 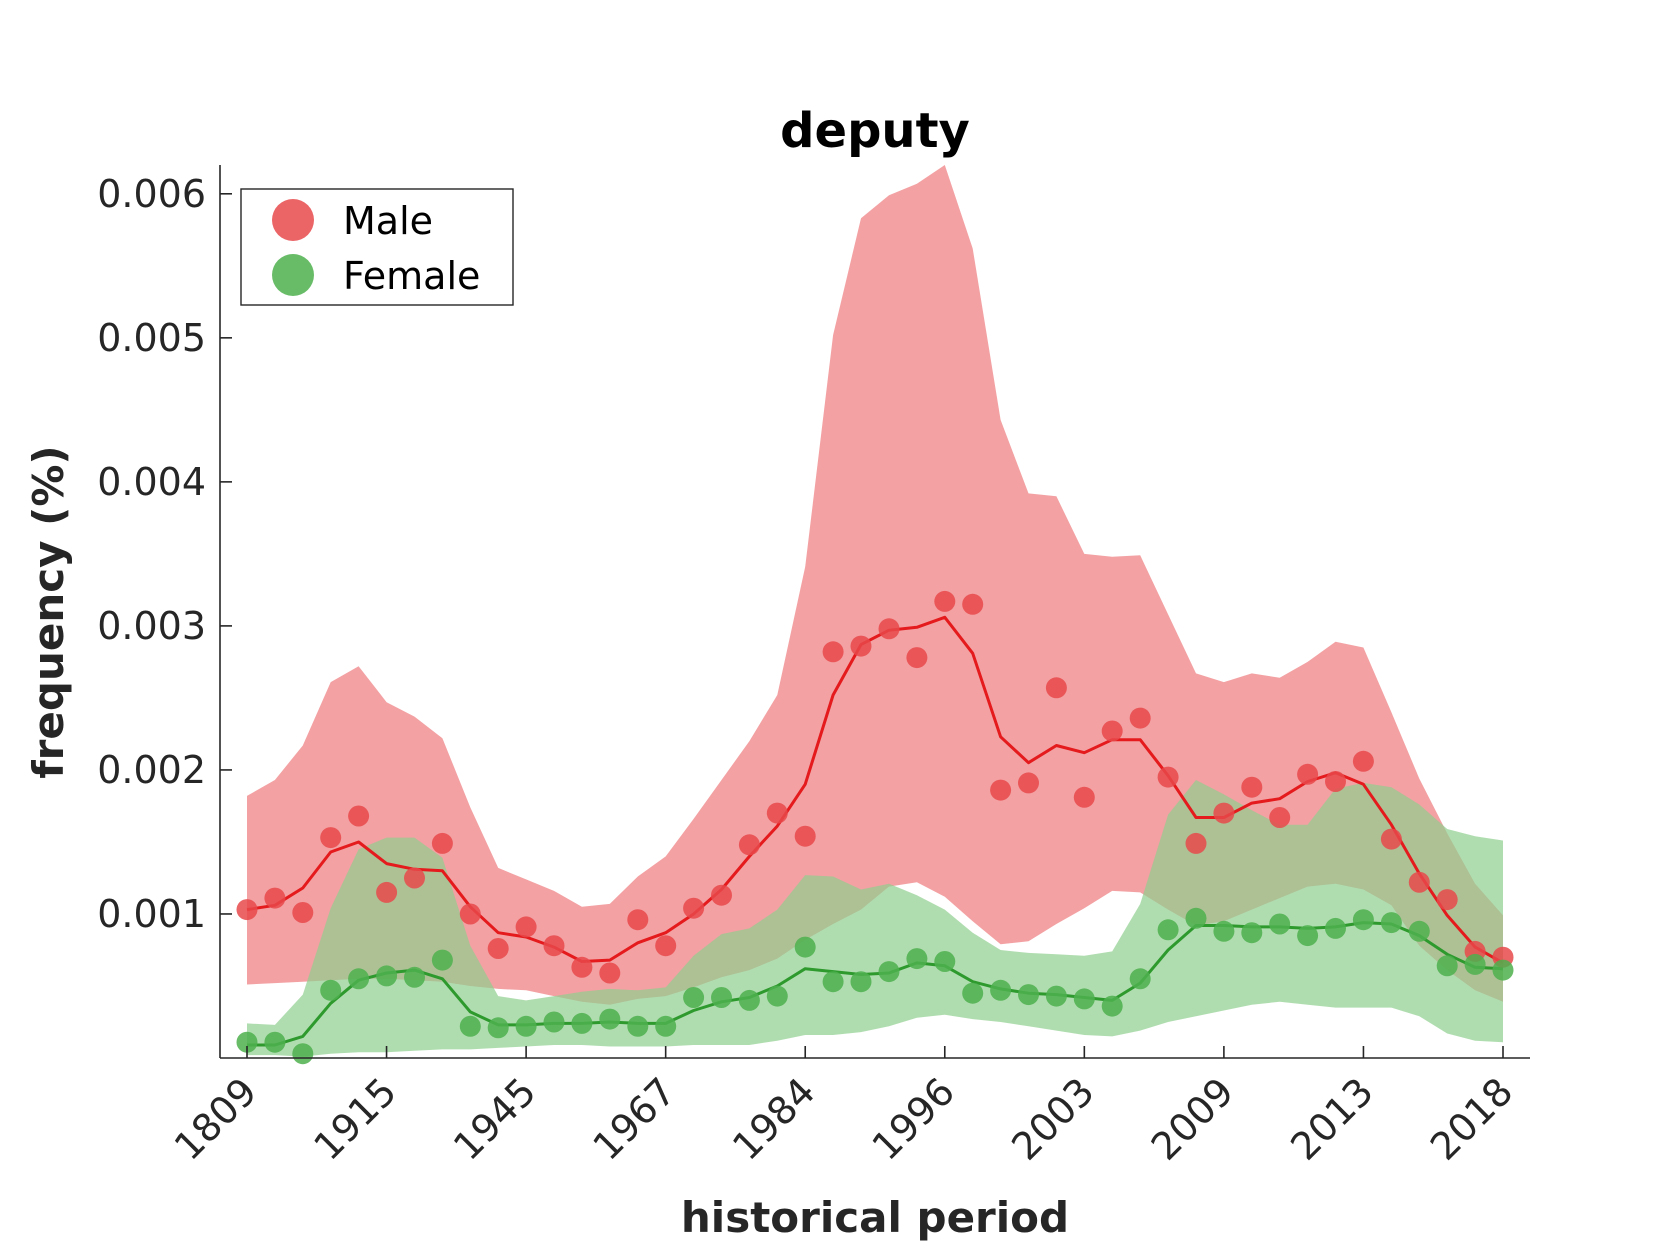 What do you see at coordinates (355, 1119) in the screenshot?
I see `x-tick-label: 1915` at bounding box center [355, 1119].